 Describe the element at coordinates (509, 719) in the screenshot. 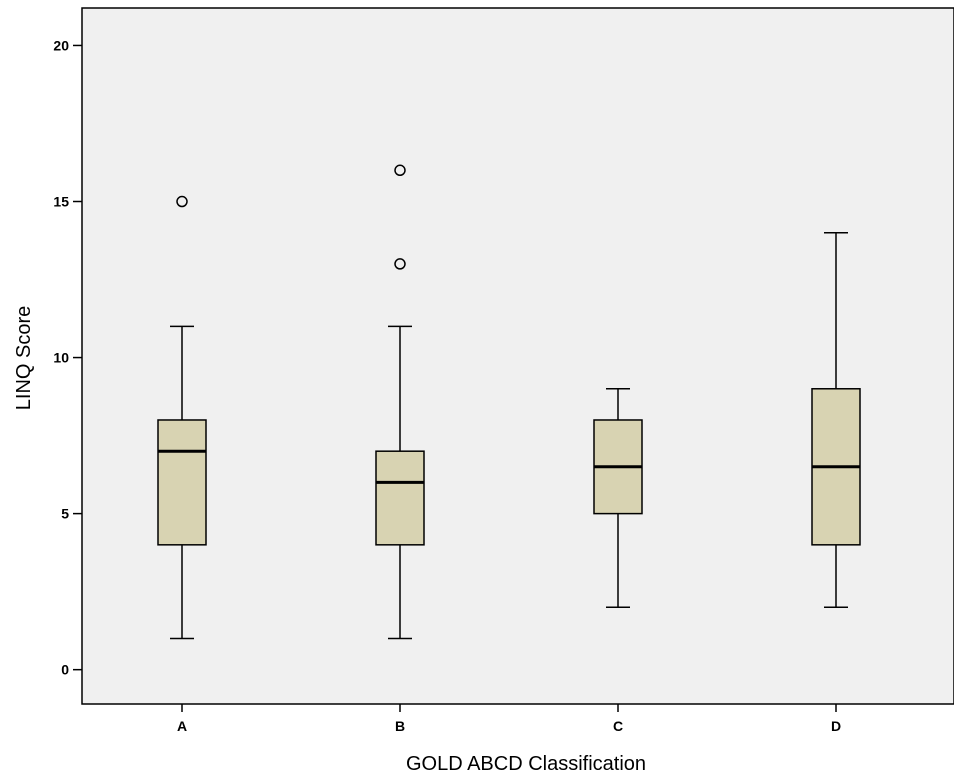

I see `x-axis: A B C D` at that location.